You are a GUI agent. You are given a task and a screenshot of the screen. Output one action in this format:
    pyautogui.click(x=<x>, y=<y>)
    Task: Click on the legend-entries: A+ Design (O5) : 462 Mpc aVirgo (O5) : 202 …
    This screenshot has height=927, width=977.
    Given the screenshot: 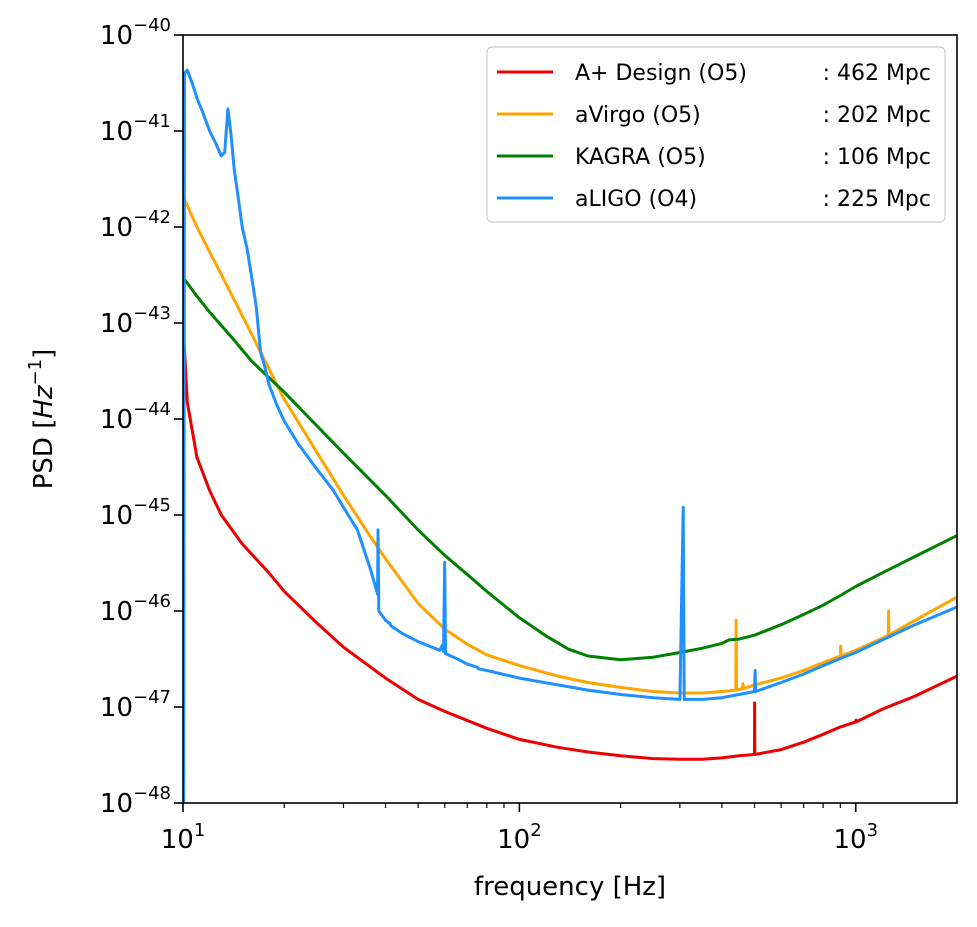 What is the action you would take?
    pyautogui.click(x=714, y=136)
    